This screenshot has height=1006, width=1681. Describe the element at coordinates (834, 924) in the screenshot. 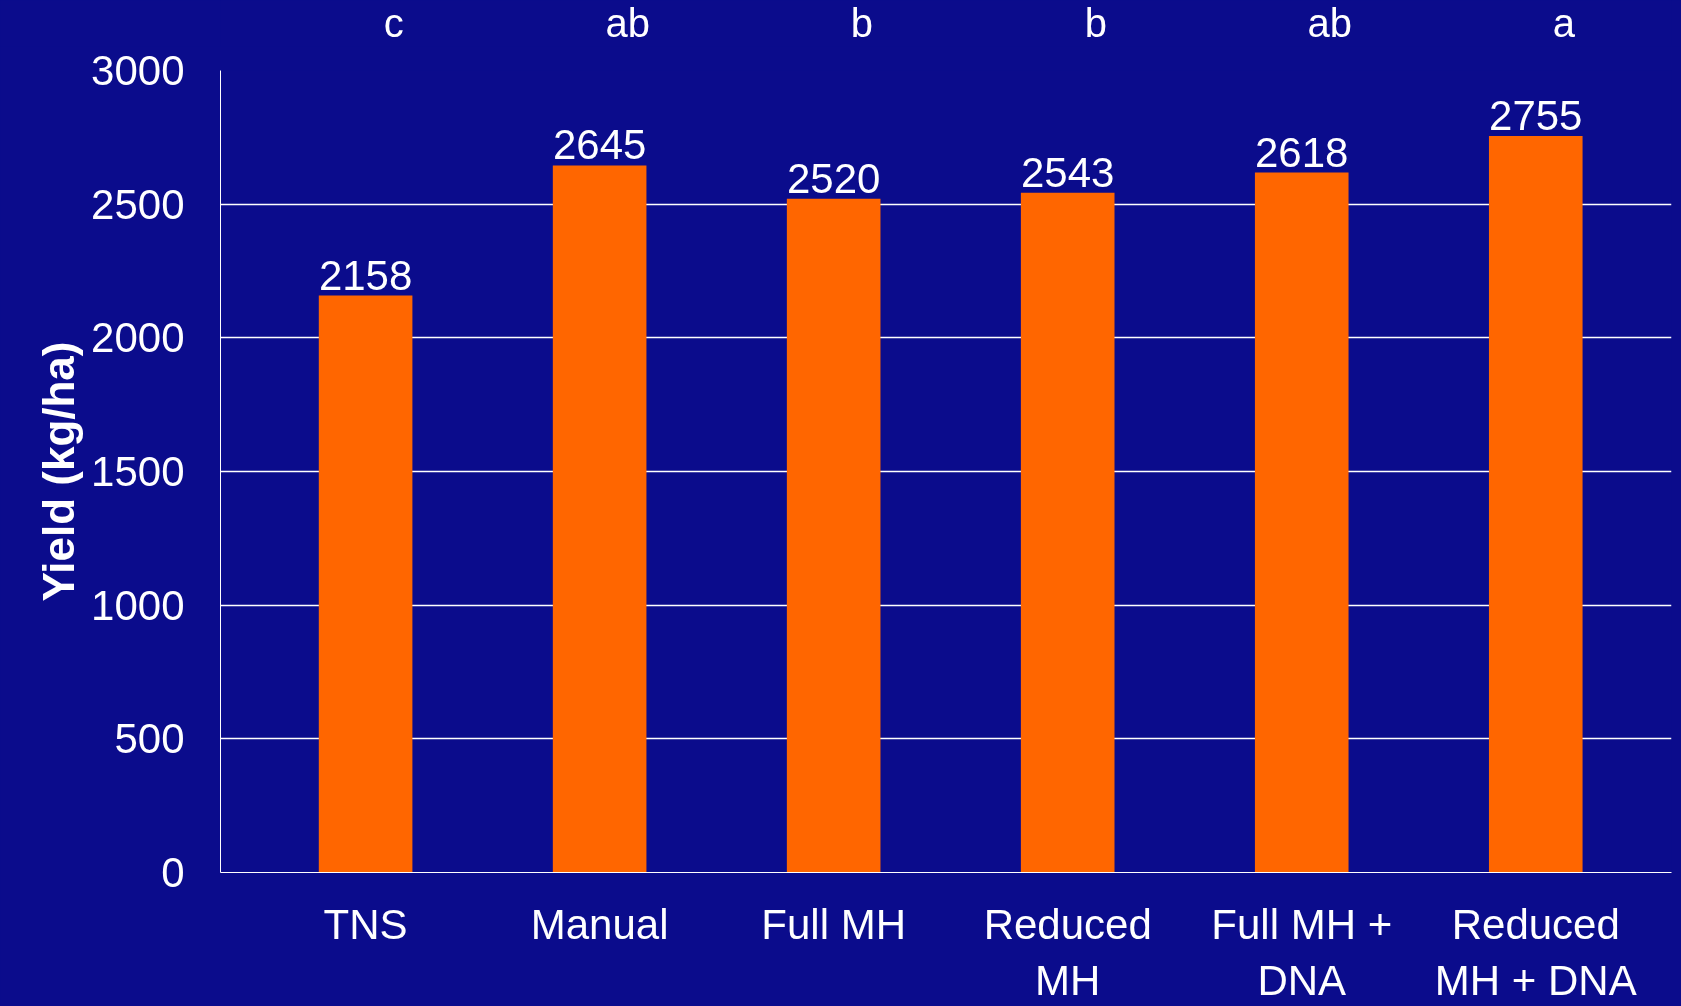

I see `x-tick-label: Full MH` at that location.